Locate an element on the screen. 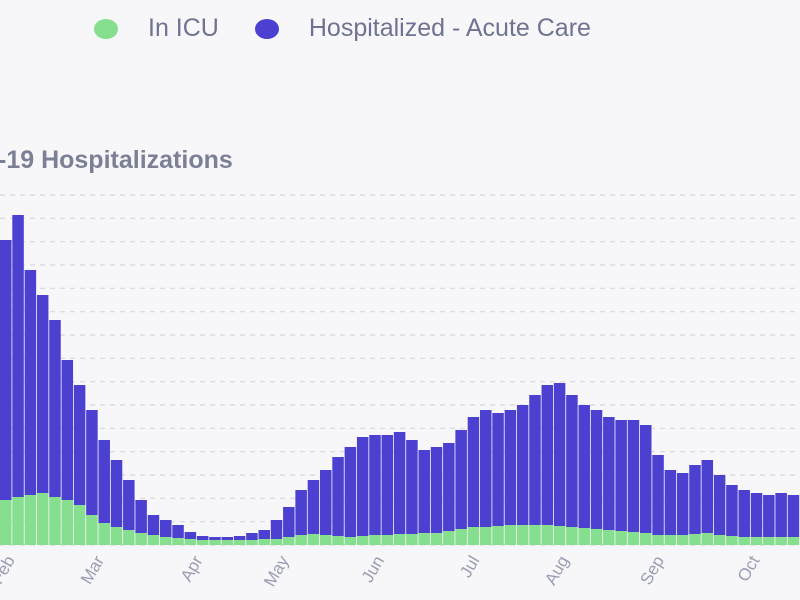 Image resolution: width=800 pixels, height=600 pixels. x-tick-label: Apr is located at coordinates (192, 568).